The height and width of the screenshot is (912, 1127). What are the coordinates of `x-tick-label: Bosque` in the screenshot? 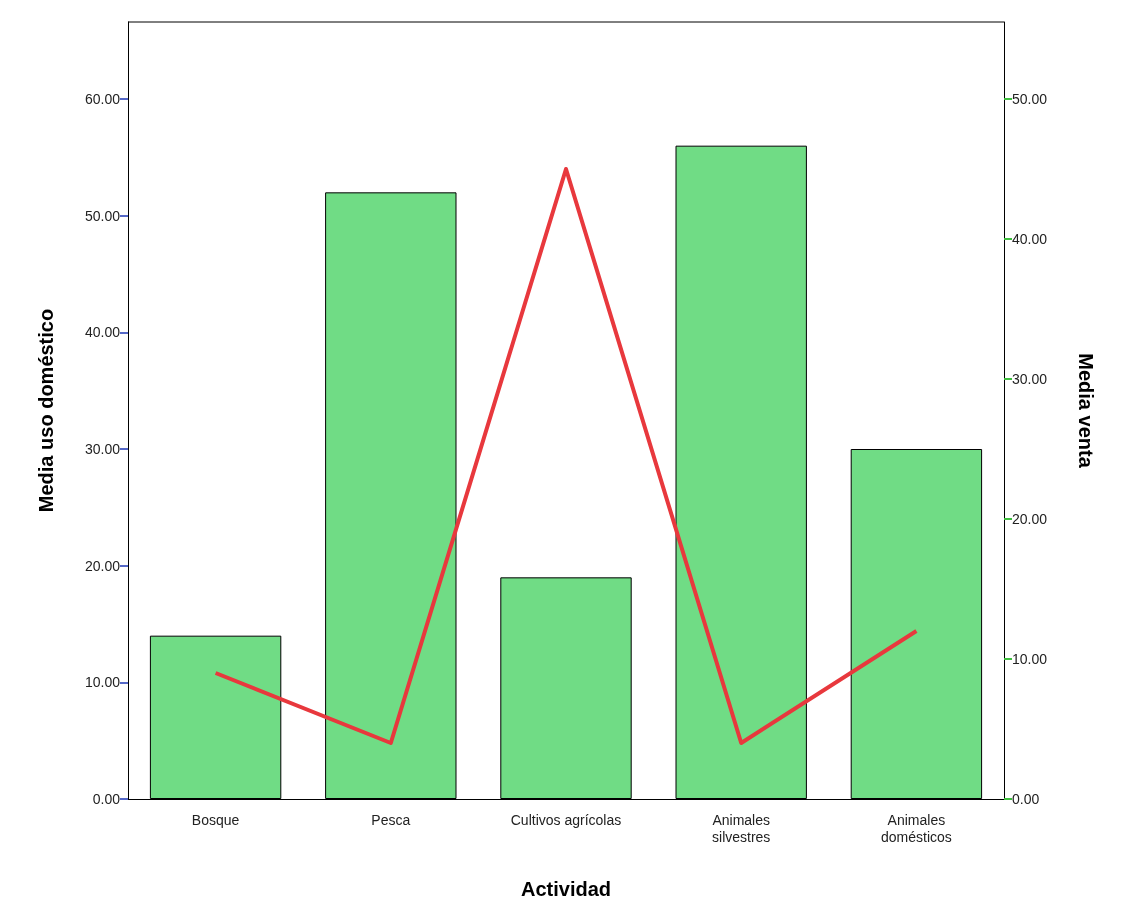 It's located at (215, 819).